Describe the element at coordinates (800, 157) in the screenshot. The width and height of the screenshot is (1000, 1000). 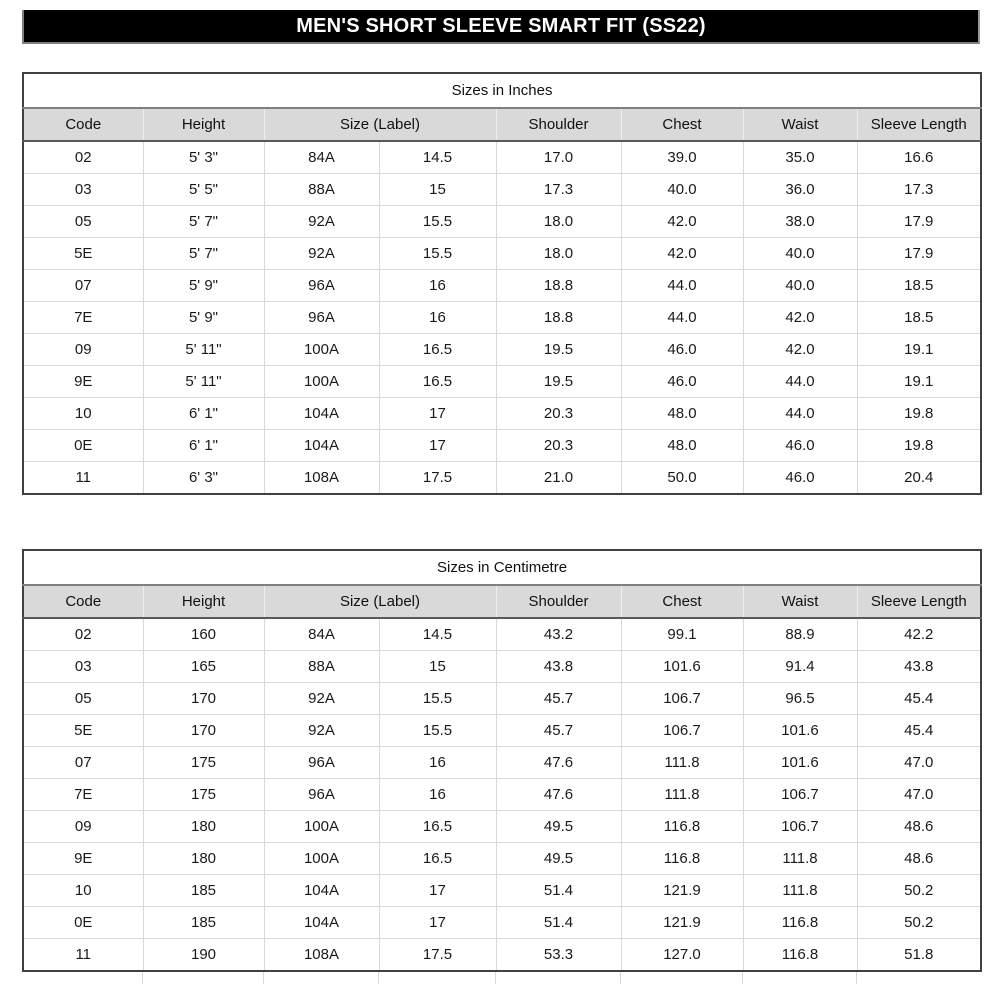
I see `table-cell: 35.0` at that location.